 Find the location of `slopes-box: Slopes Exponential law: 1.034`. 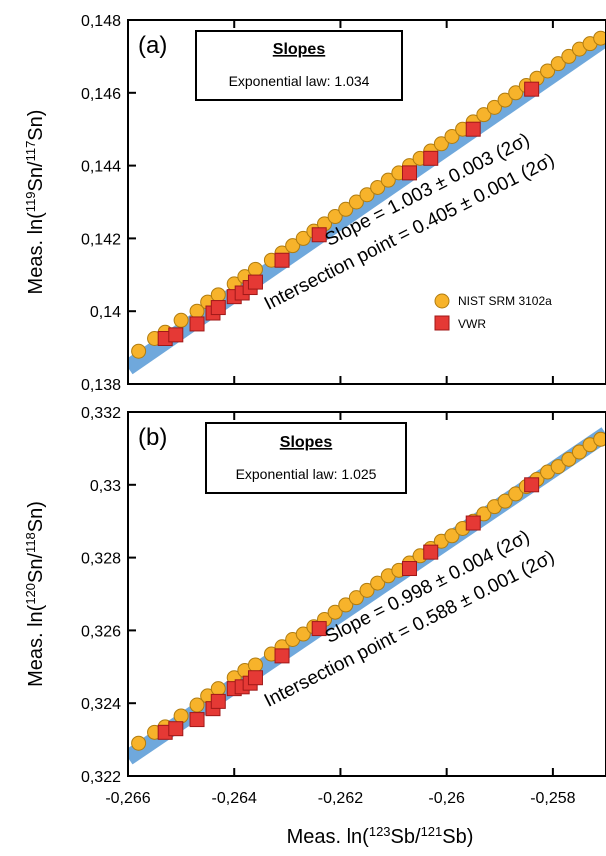

slopes-box: Slopes Exponential law: 1.034 is located at coordinates (299, 65).